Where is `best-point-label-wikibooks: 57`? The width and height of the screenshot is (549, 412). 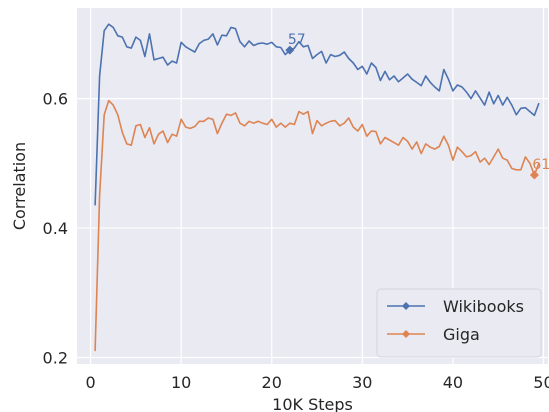 best-point-label-wikibooks: 57 is located at coordinates (297, 40).